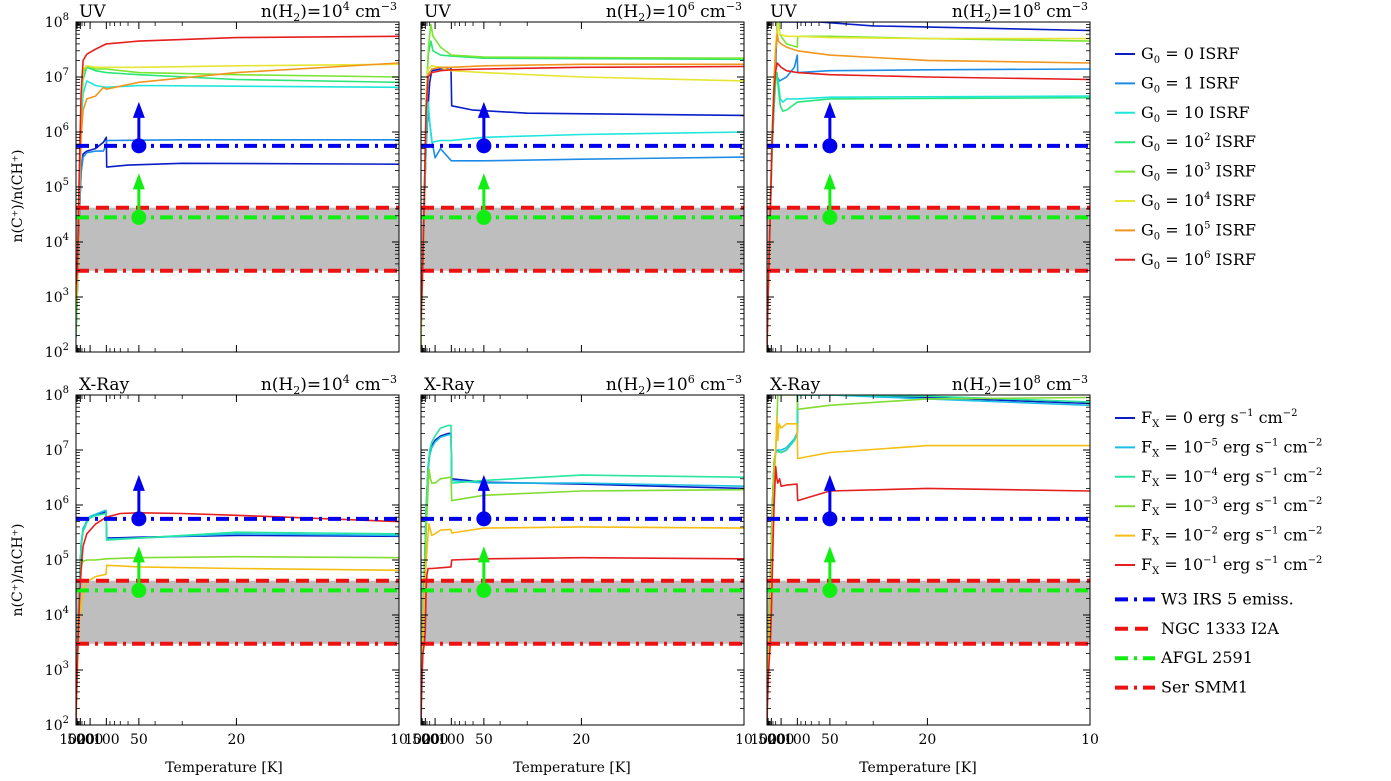  I want to click on legend-entry: FX = 10−1 erg s−1 cm−2, so click(1218, 566).